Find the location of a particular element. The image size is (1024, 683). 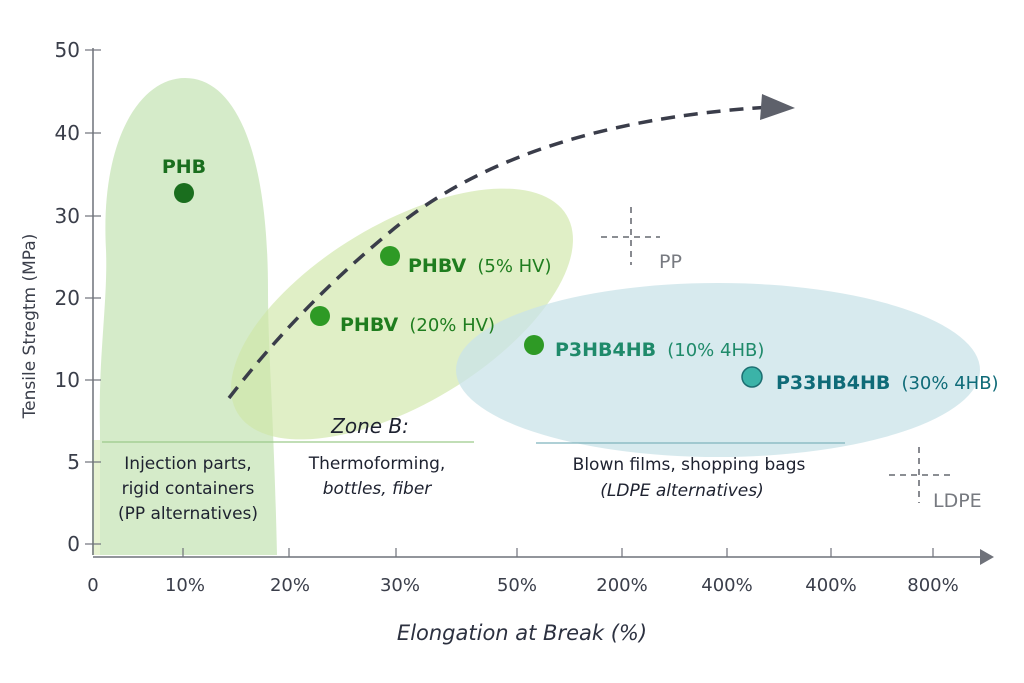

point-p33hb4hb: P33HB4HB (30% 4HB) is located at coordinates (870, 380).